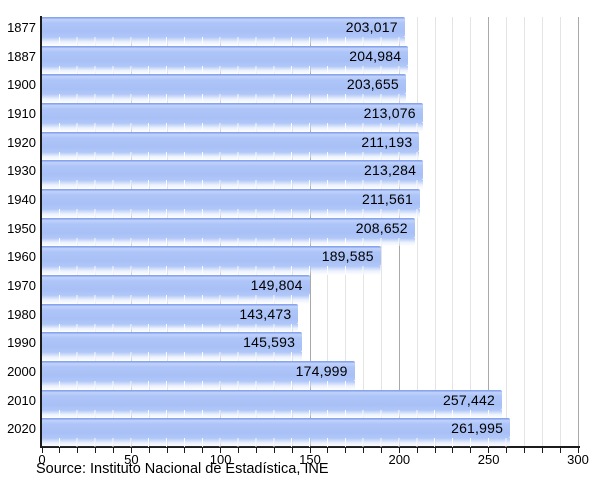 This screenshot has height=480, width=600. What do you see at coordinates (21, 400) in the screenshot?
I see `year-label: 2010` at bounding box center [21, 400].